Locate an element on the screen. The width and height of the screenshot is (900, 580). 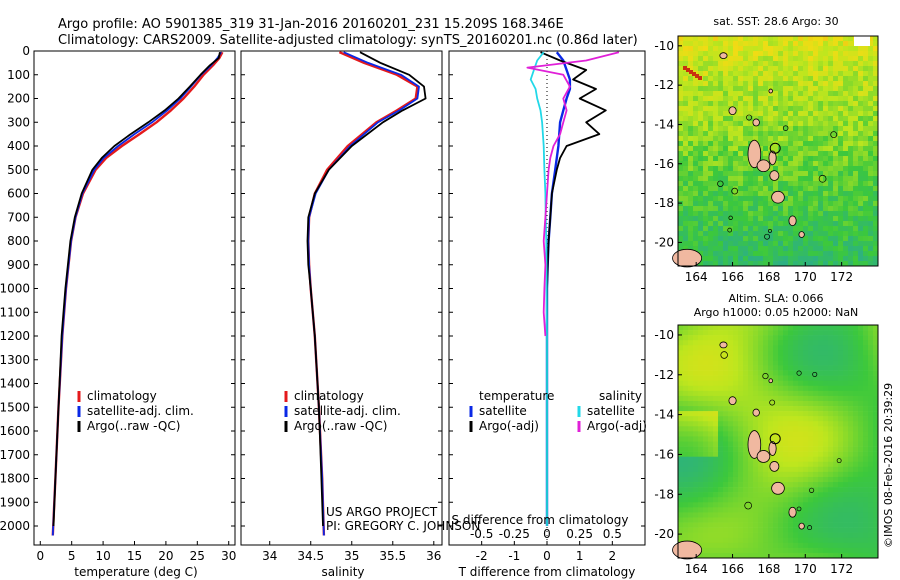
temperature-axis-label: temperature (deg C) is located at coordinates (135, 572).